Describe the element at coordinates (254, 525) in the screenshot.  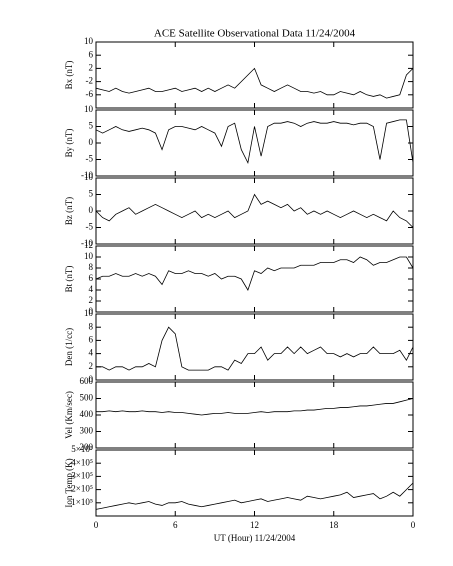
I see `x-tick-label: 12` at that location.